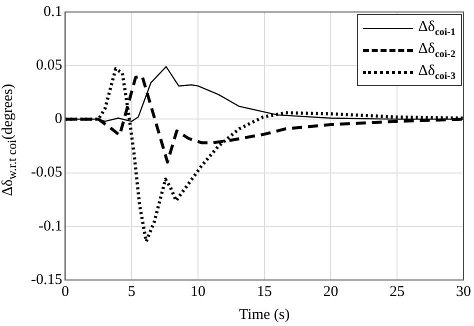 The height and width of the screenshot is (326, 474). I want to click on y-tick-label: 0.05, so click(49, 66).